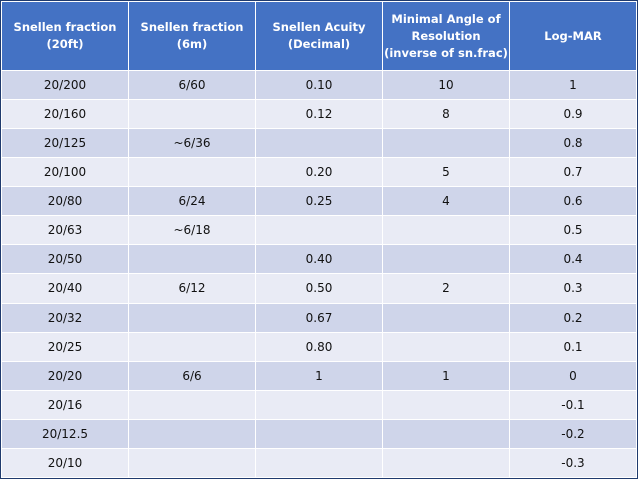 Image resolution: width=638 pixels, height=479 pixels. I want to click on table-row: 20/50 0.40 0.4, so click(319, 259).